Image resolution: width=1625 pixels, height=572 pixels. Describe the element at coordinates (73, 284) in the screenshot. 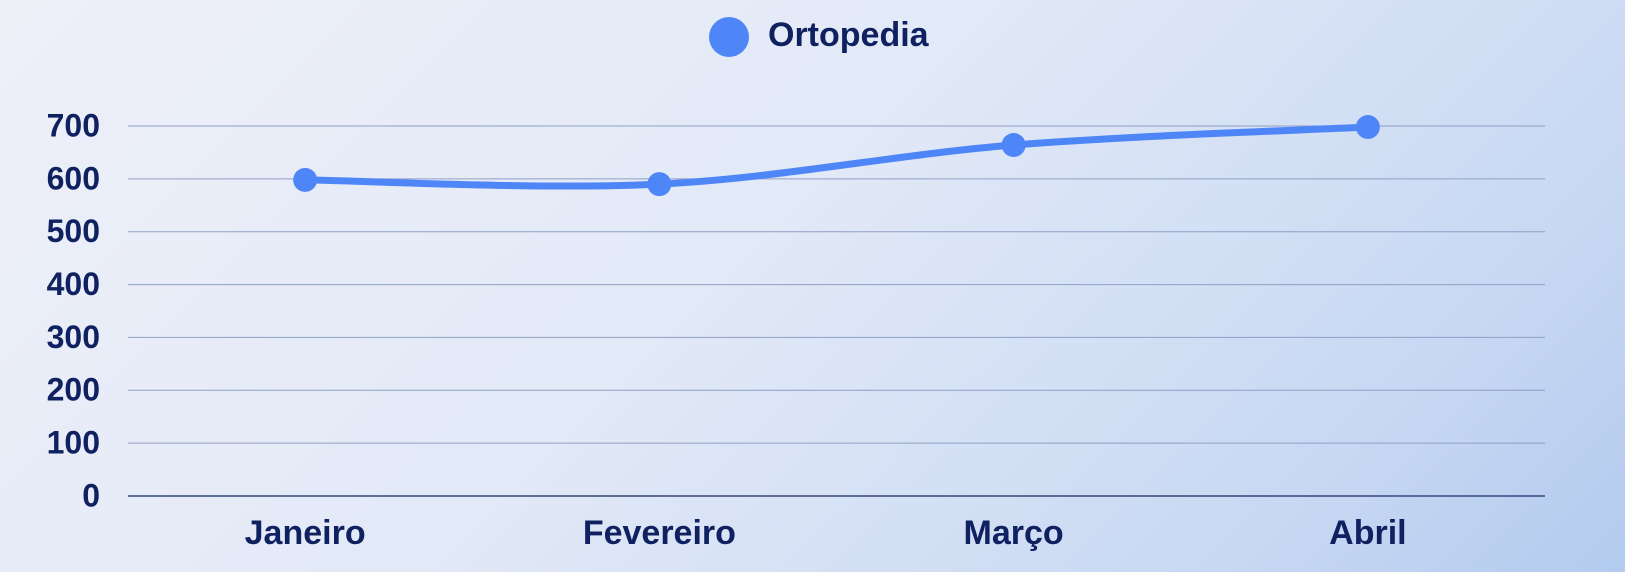

I see `y-tick-label: 400` at that location.